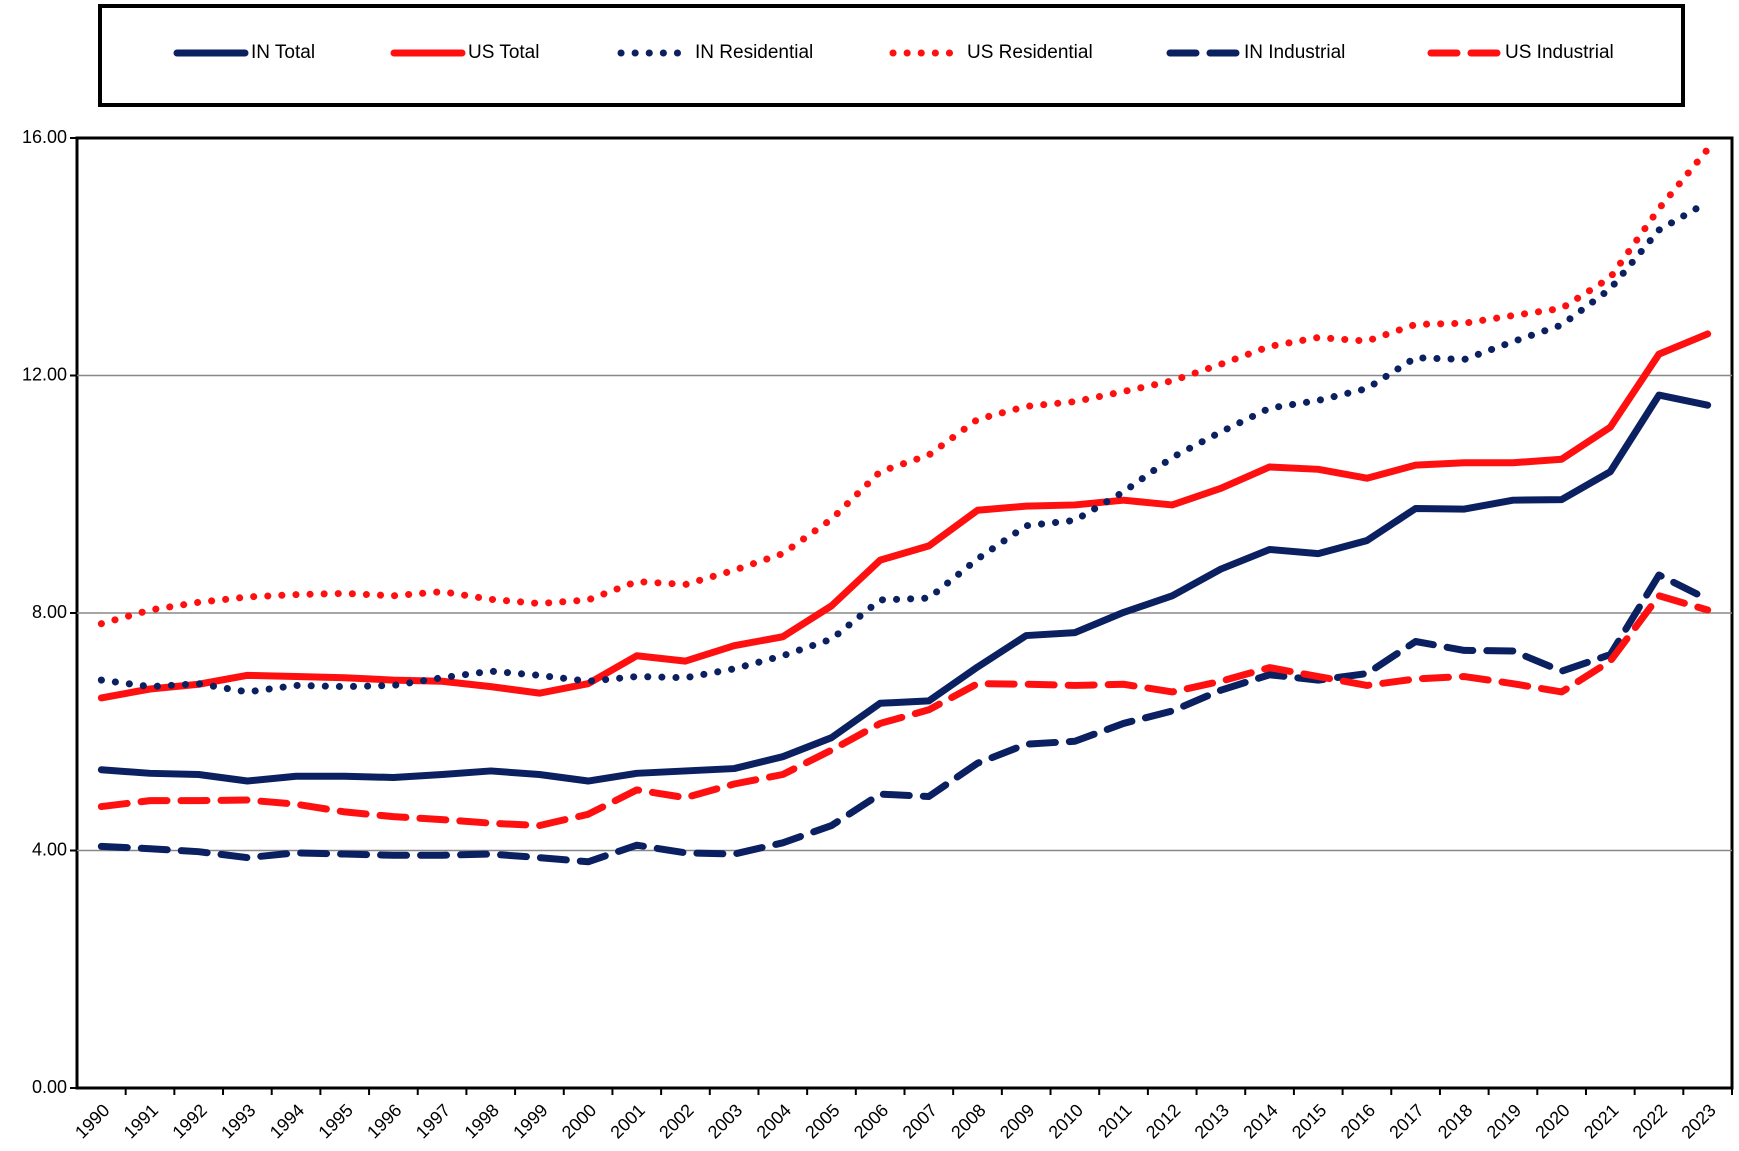  Describe the element at coordinates (725, 1121) in the screenshot. I see `x-tick-label: 2003` at that location.